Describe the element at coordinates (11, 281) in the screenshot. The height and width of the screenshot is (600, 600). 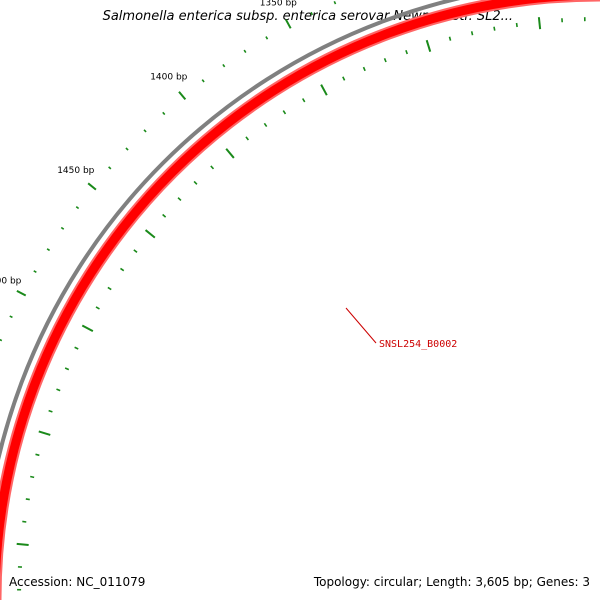
I see `tick-label: 1500 bp` at that location.